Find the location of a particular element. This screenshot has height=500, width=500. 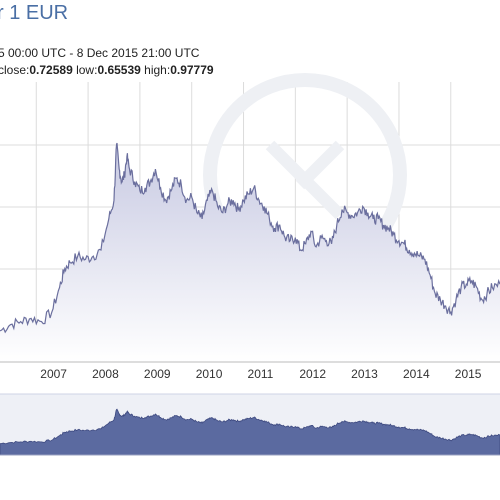

x-tick-label: 2010 is located at coordinates (209, 374).